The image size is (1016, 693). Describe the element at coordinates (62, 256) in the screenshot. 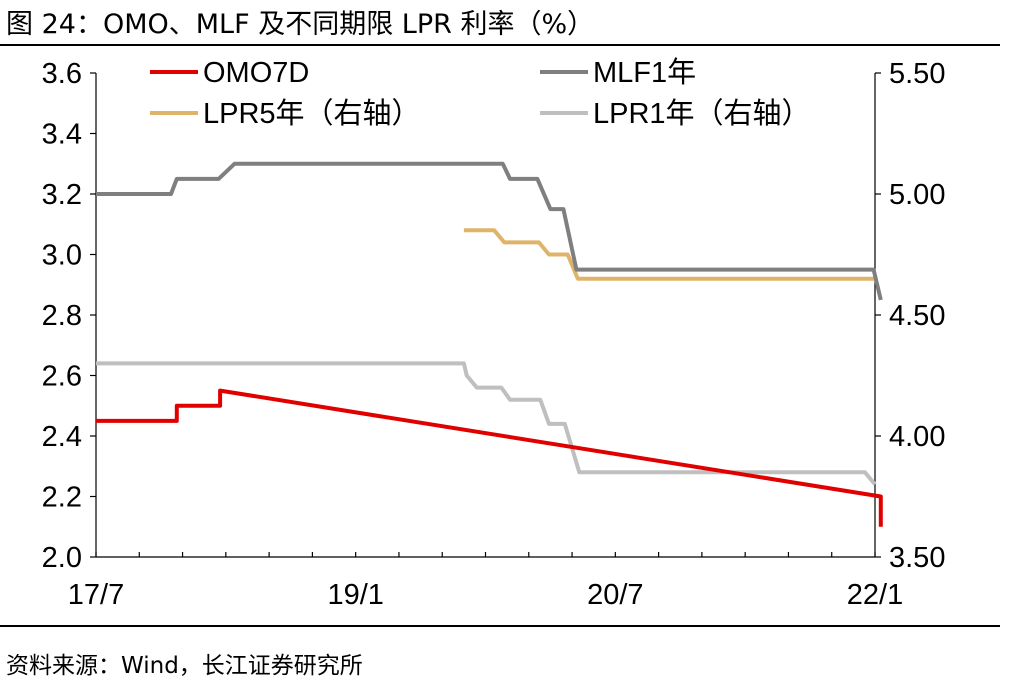

I see `y-left-tick-label: 3.0` at that location.